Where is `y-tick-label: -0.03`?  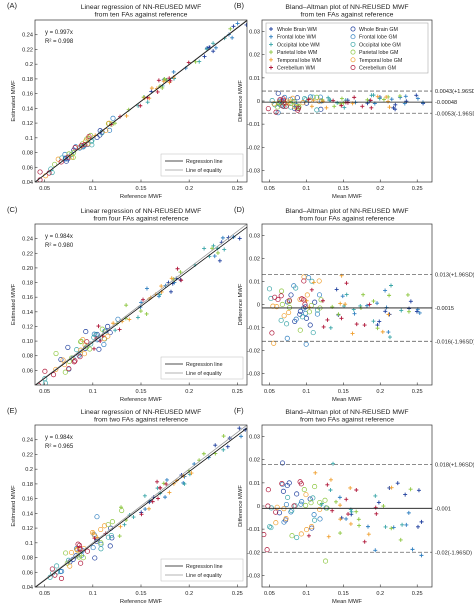
y-tick-label: -0.03 is located at coordinates (253, 171).